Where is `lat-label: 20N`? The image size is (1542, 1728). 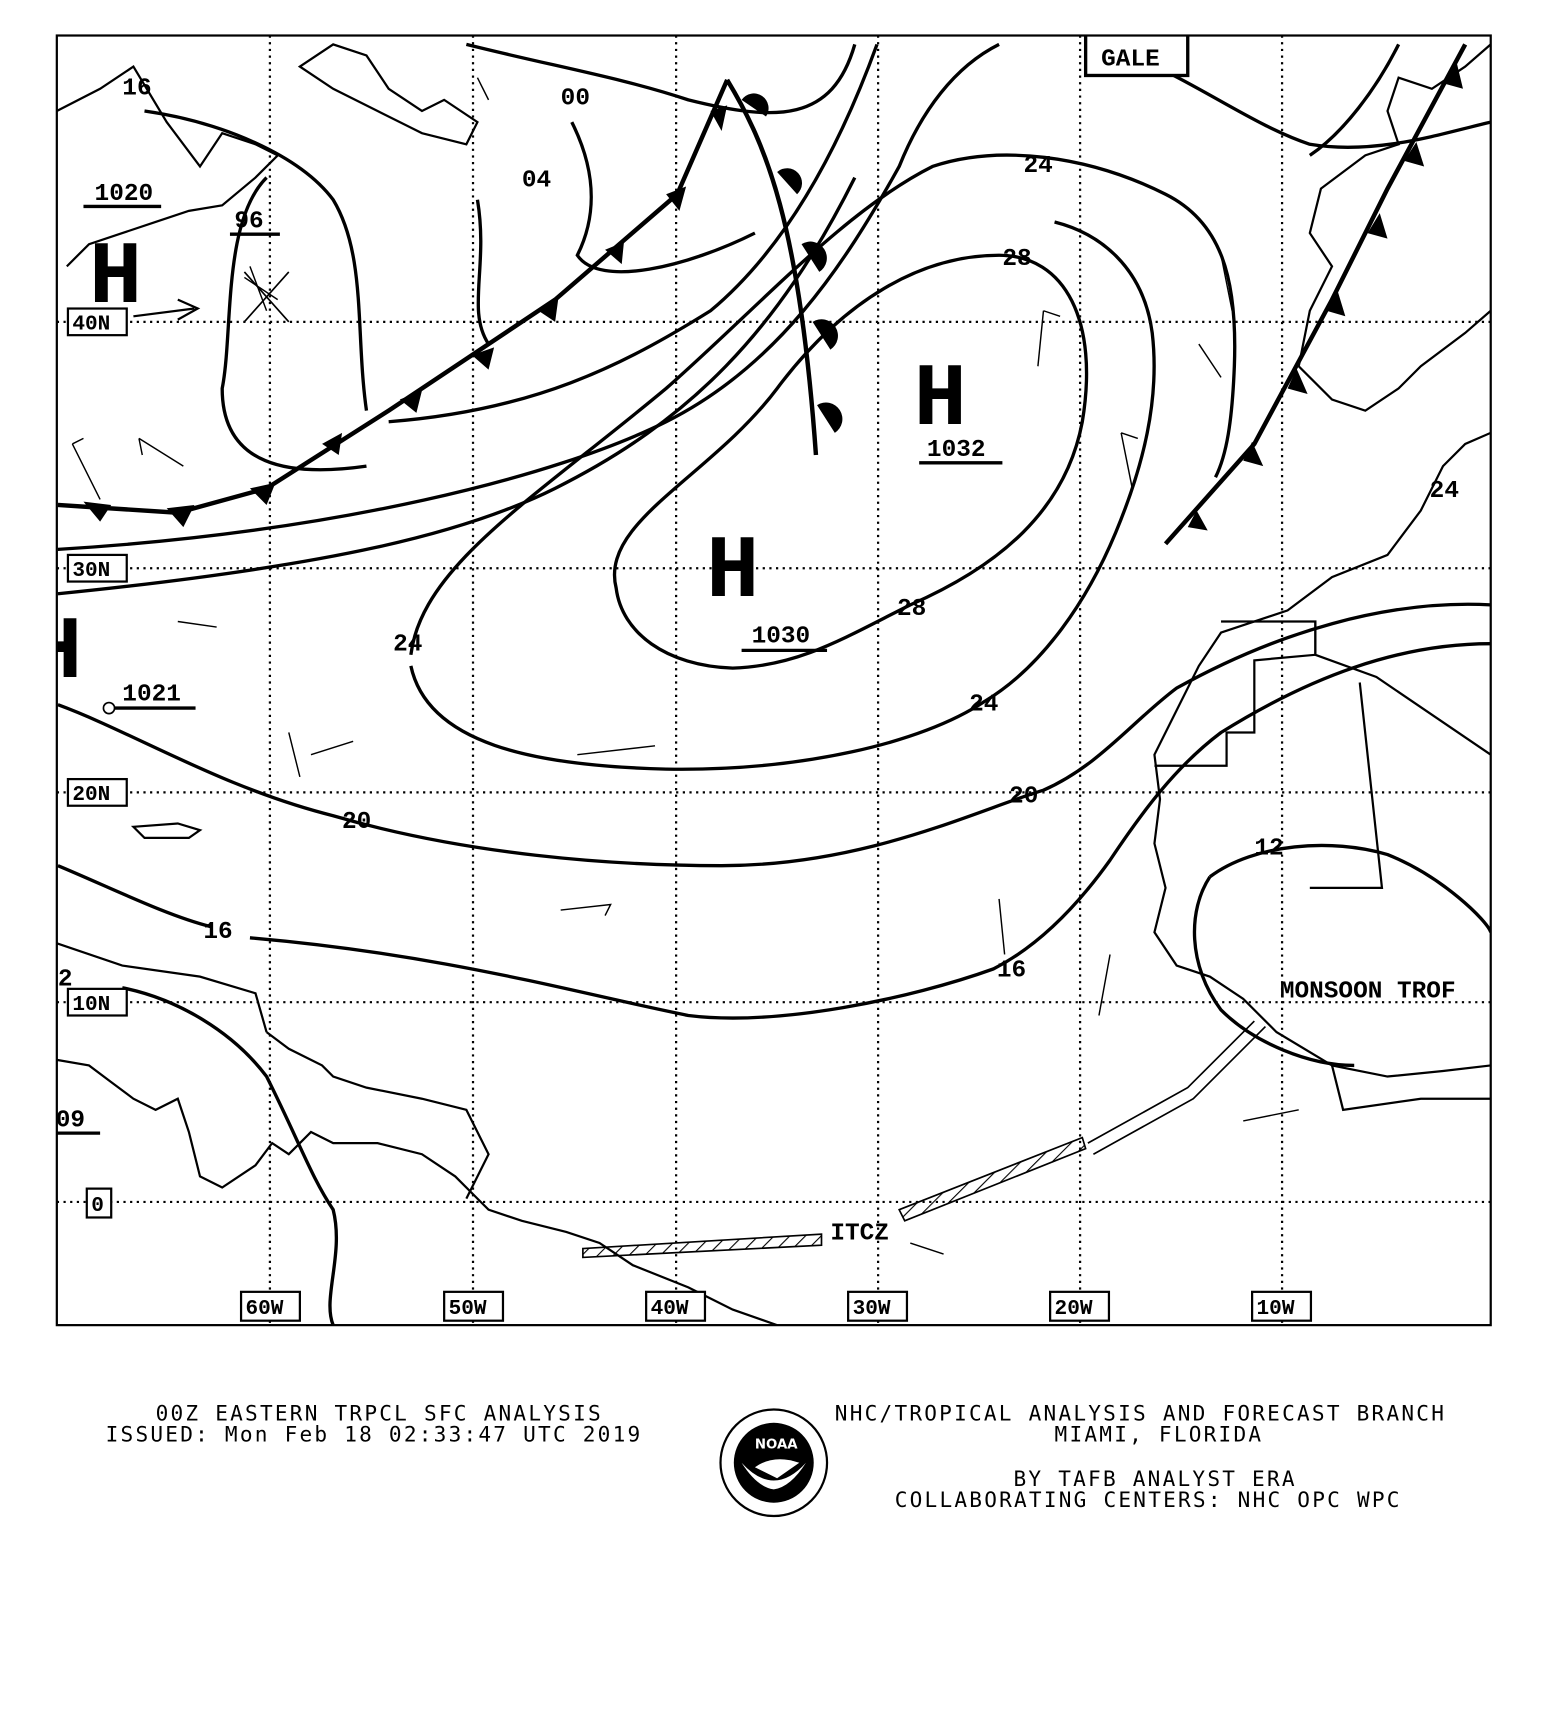
lat-label: 20N is located at coordinates (91, 795).